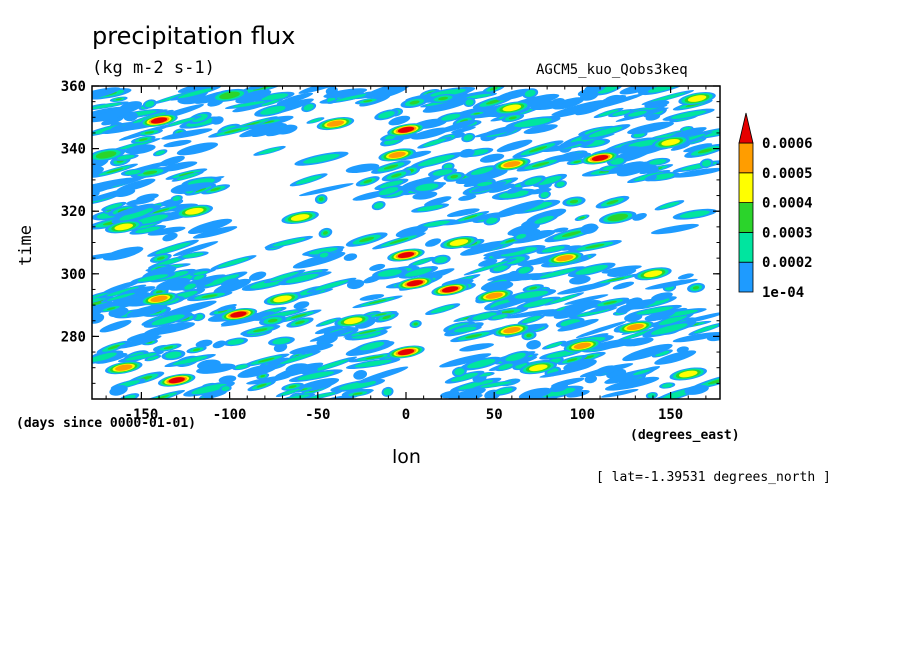 The height and width of the screenshot is (654, 904). Describe the element at coordinates (787, 174) in the screenshot. I see `colorbar-label: 0.0005` at that location.